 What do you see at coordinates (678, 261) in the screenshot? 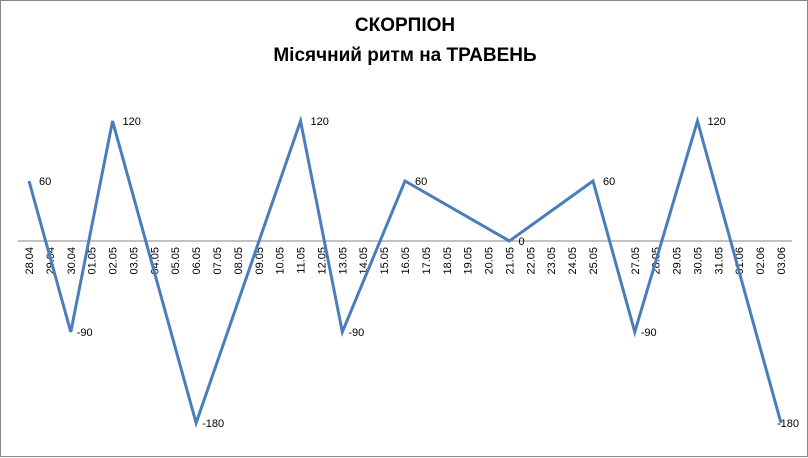
I see `x-tick-label: 29.05` at bounding box center [678, 261].